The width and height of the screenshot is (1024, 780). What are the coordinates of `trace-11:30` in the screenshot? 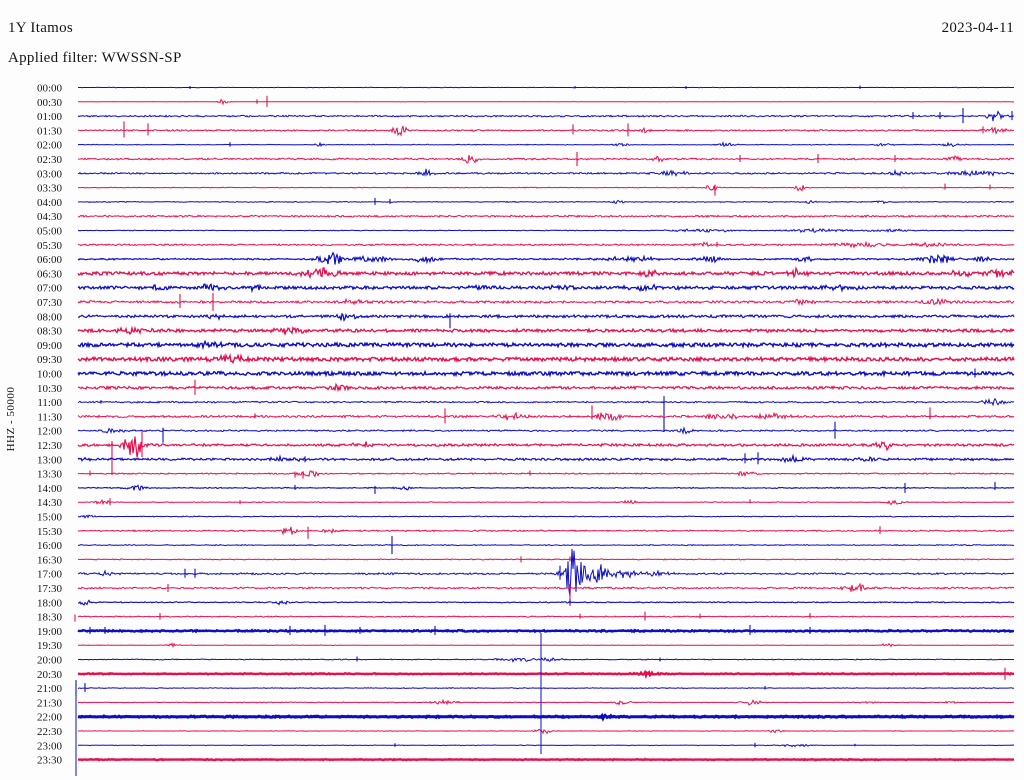 It's located at (546, 416).